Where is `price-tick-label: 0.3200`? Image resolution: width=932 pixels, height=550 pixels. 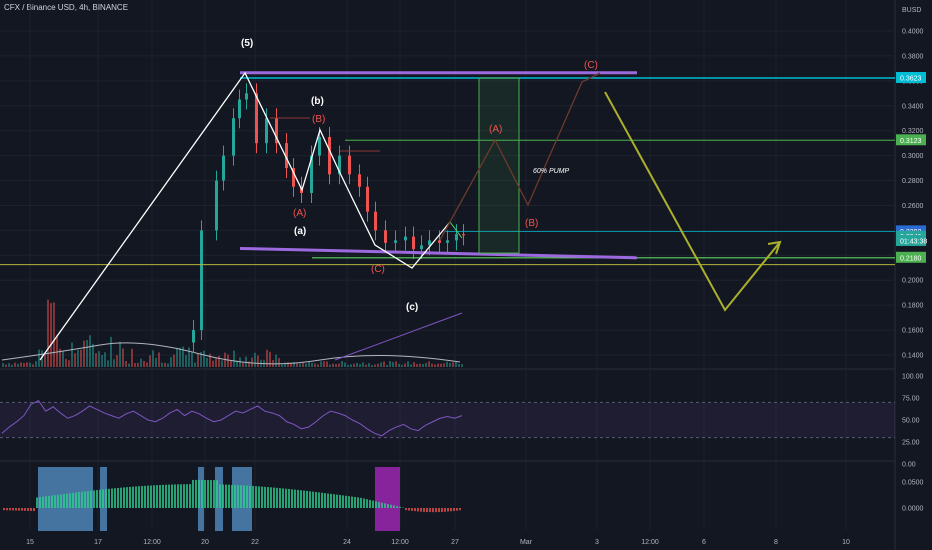
price-tick-label: 0.3200 is located at coordinates (913, 131).